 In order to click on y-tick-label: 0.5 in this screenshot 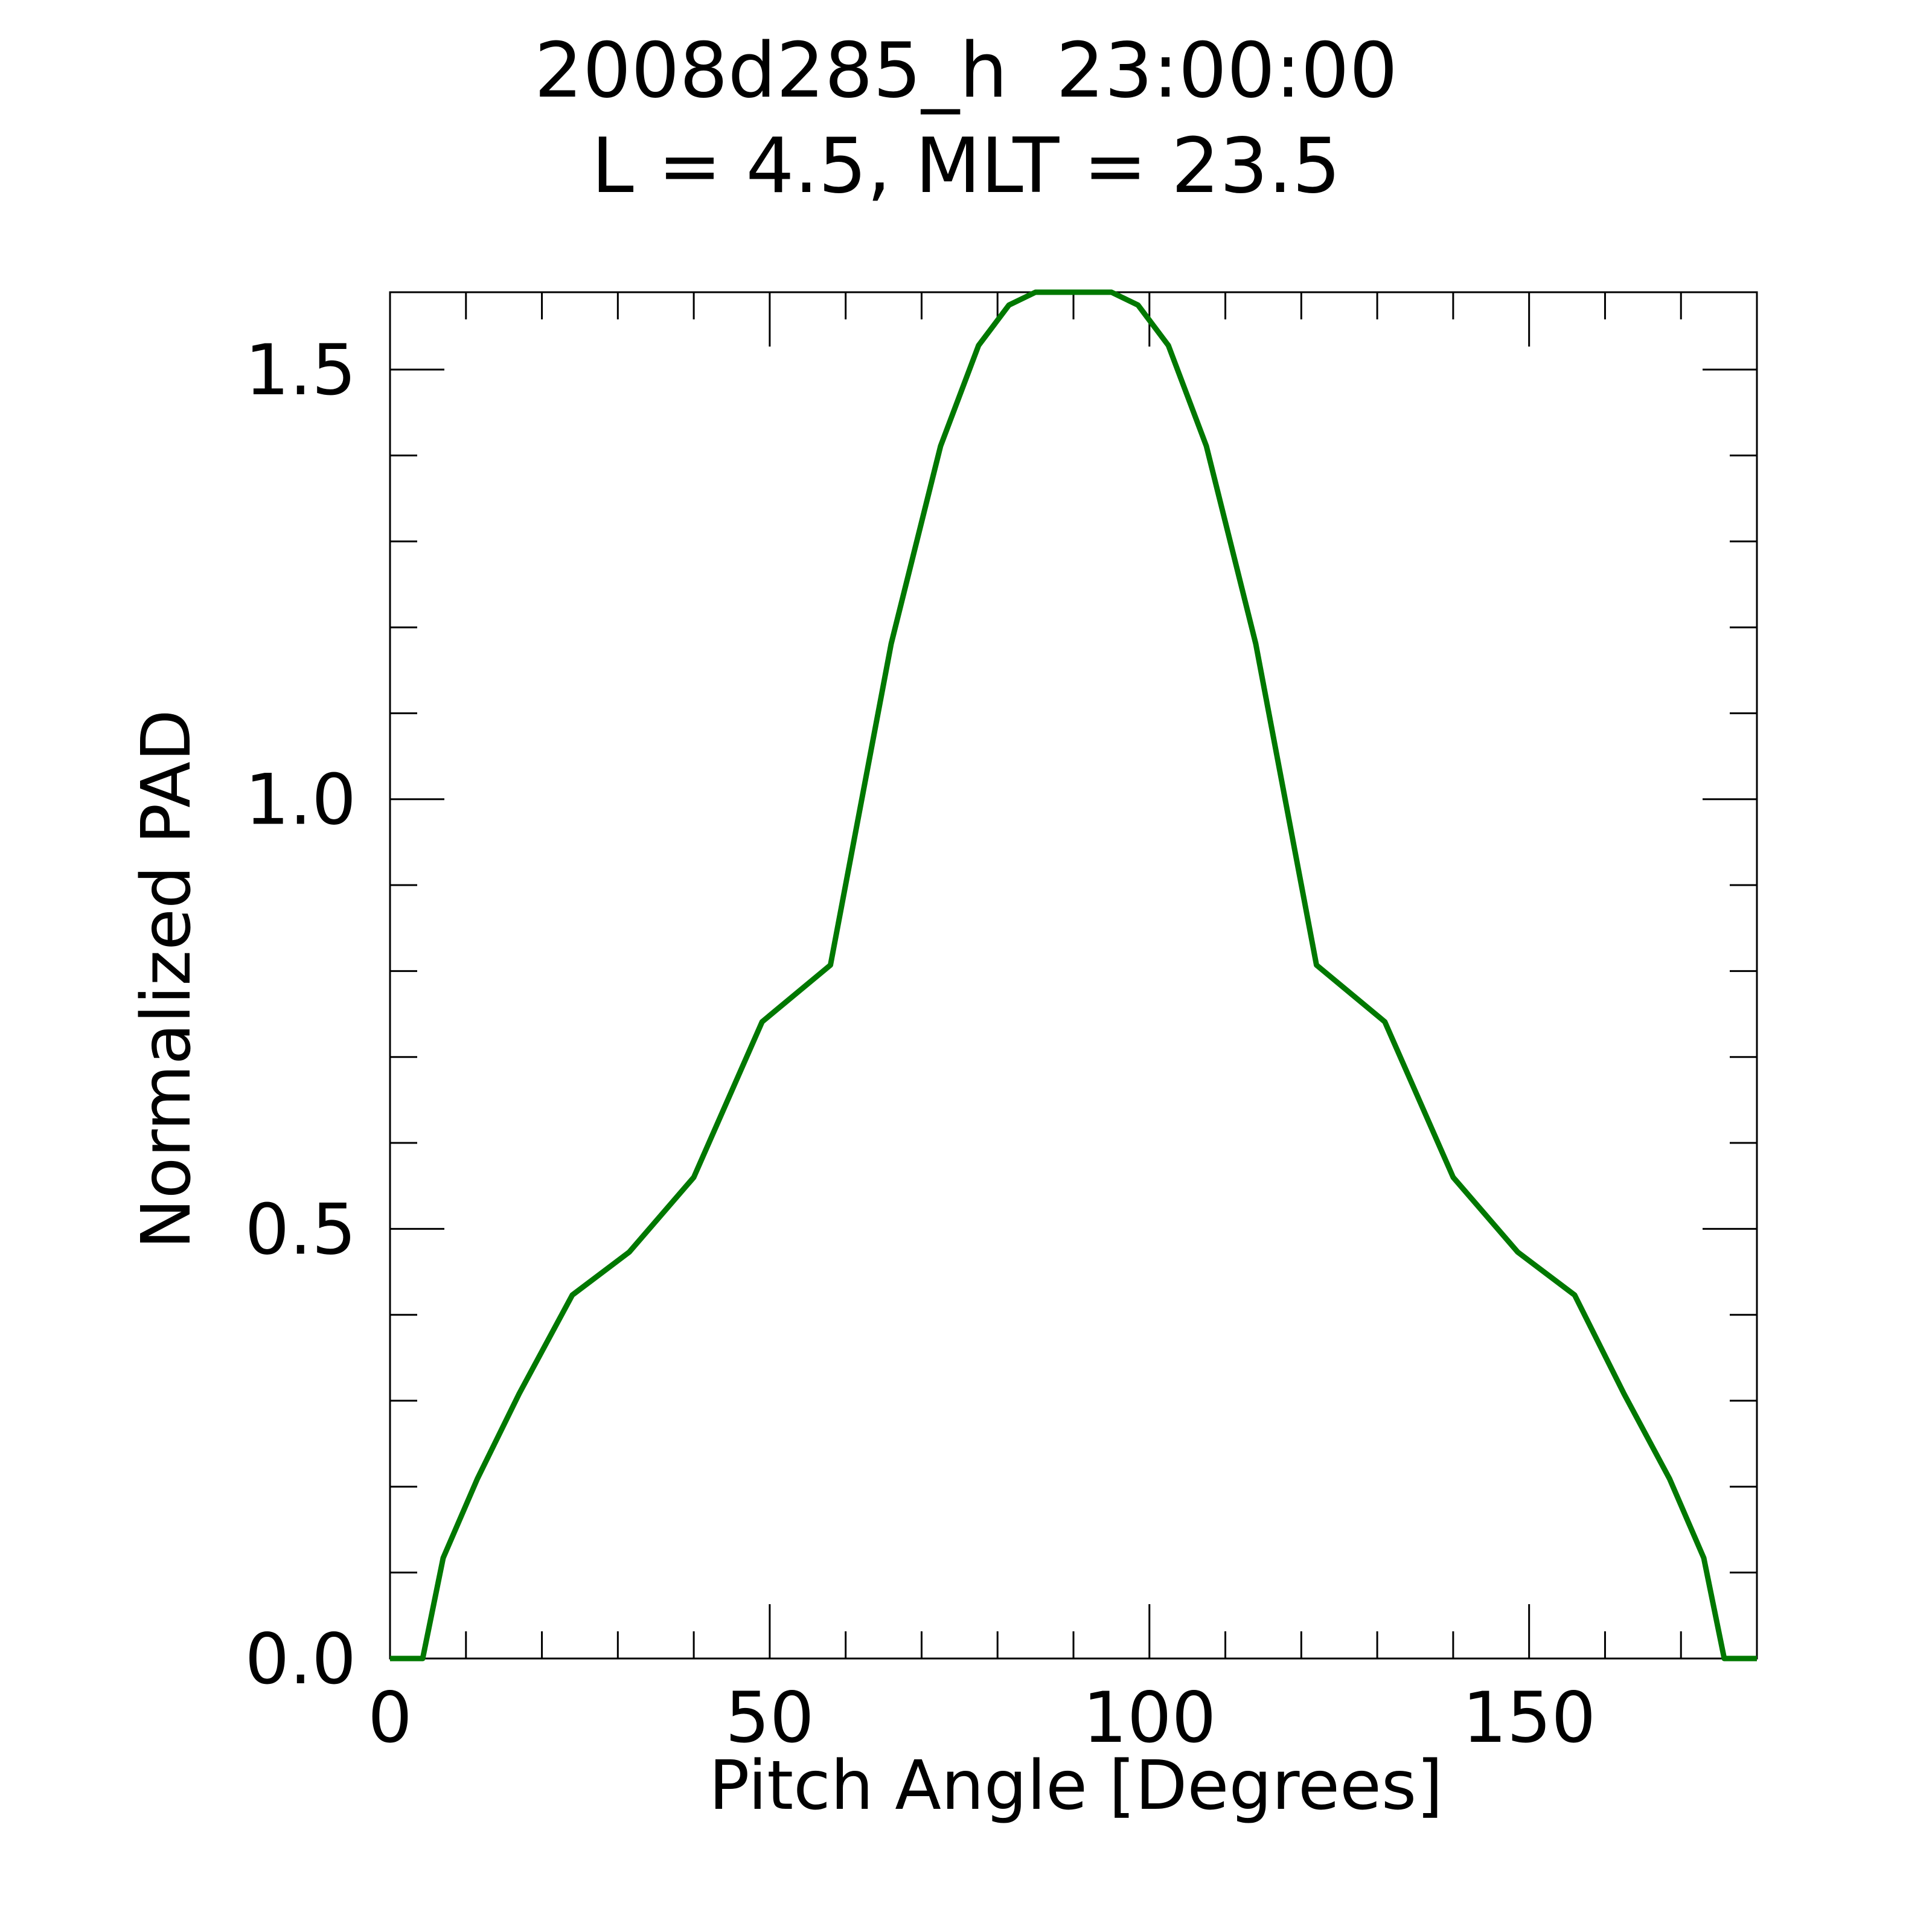, I will do `click(301, 1229)`.